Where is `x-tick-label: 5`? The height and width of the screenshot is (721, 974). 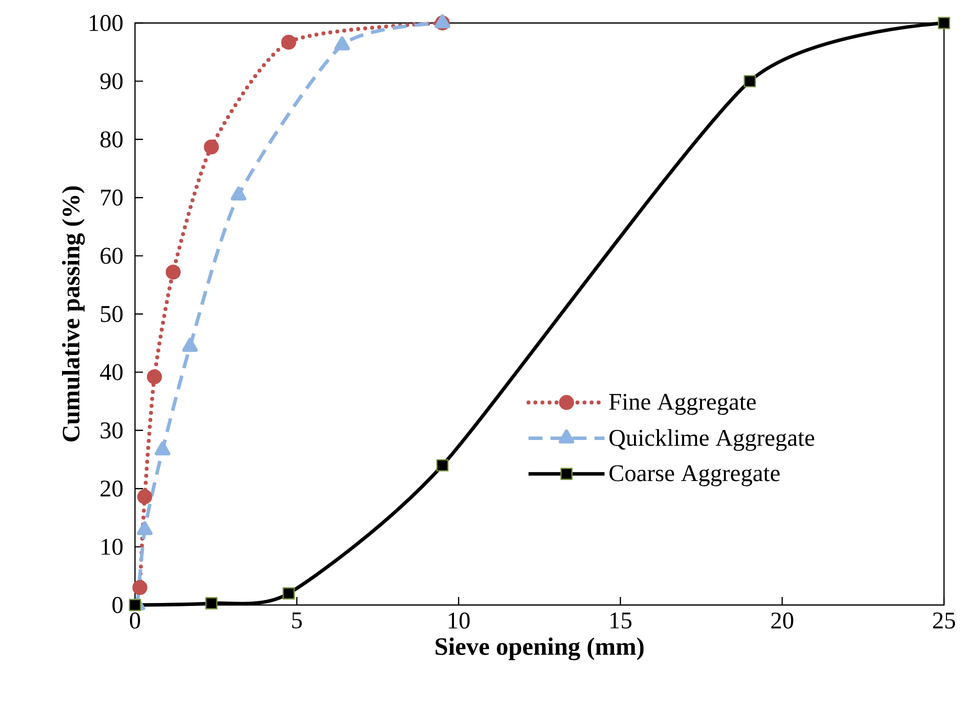
x-tick-label: 5 is located at coordinates (297, 620).